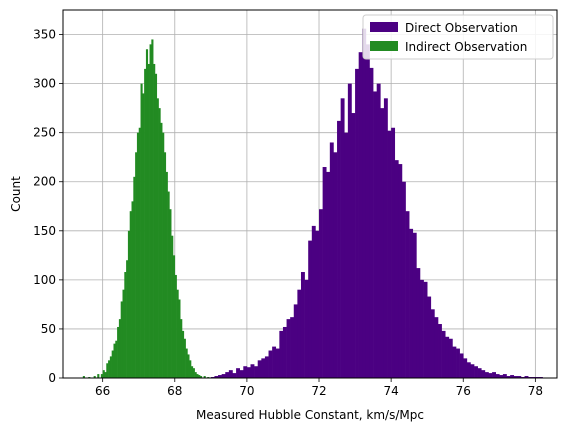 The image size is (571, 432). Describe the element at coordinates (44, 84) in the screenshot. I see `y-tick-label: 300` at that location.